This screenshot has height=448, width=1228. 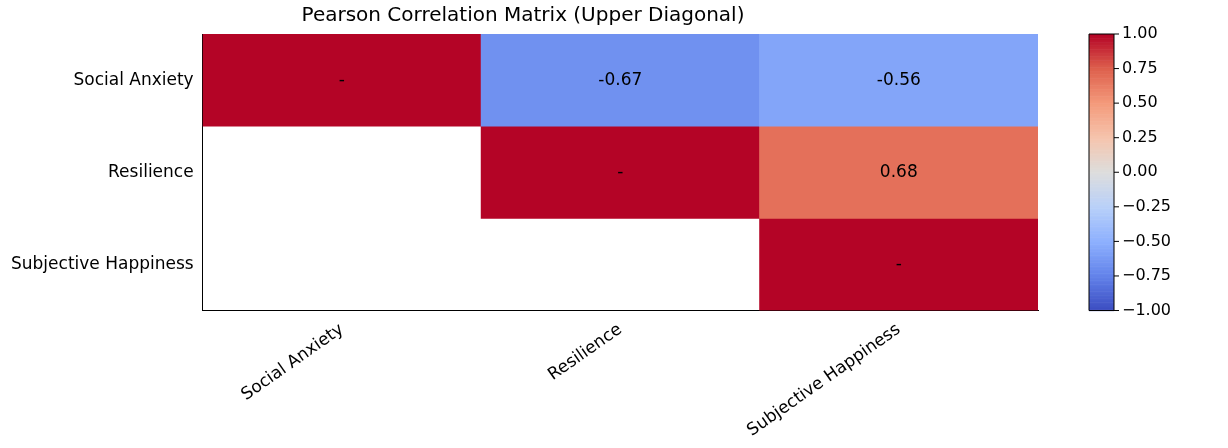 What do you see at coordinates (151, 170) in the screenshot?
I see `y-tick-label: Resilience` at bounding box center [151, 170].